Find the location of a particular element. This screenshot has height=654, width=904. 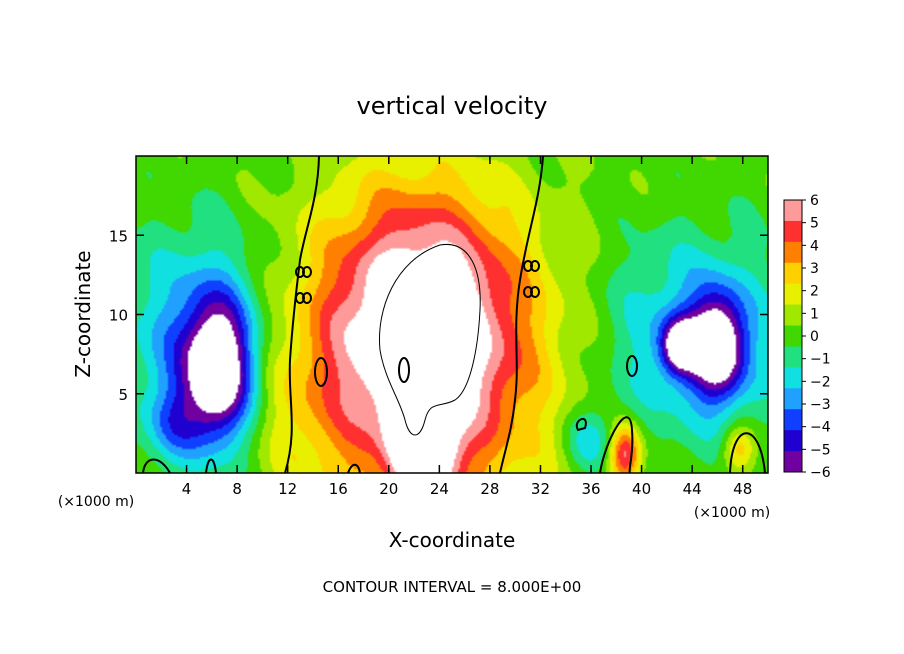

y-tick-label: 5 is located at coordinates (123, 395).